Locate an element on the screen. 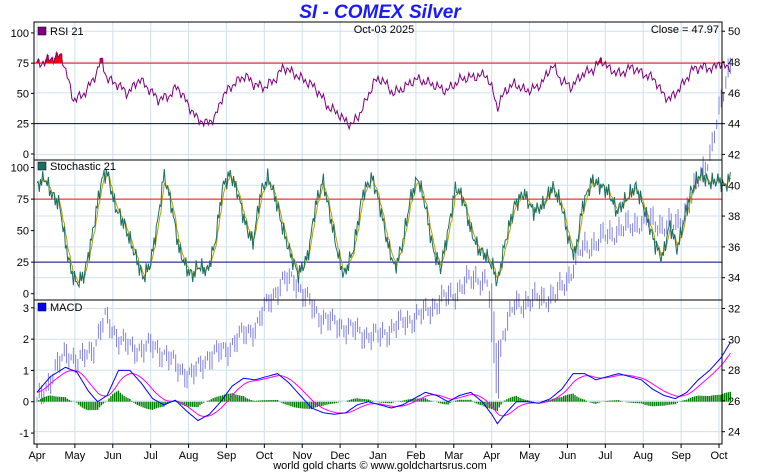  price-tick-label: 26 is located at coordinates (734, 402).